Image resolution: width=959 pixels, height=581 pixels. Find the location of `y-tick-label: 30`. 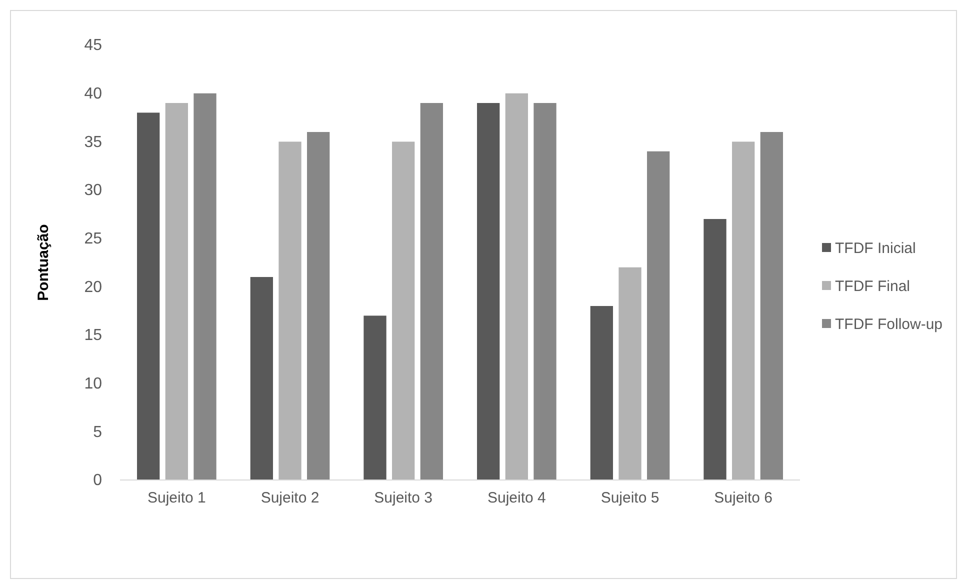

y-tick-label: 30 is located at coordinates (93, 191).